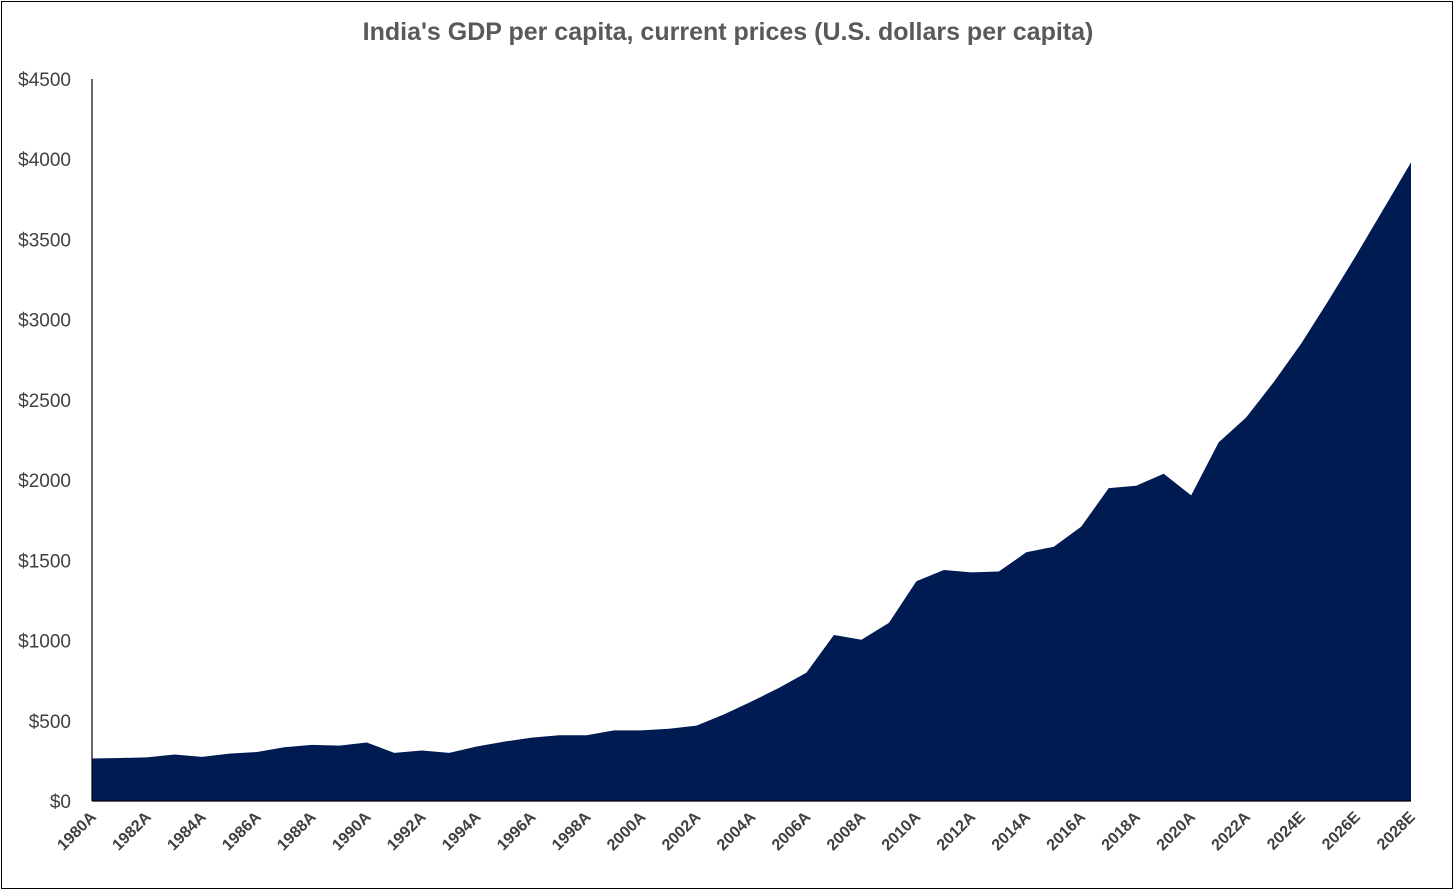  Describe the element at coordinates (132, 831) in the screenshot. I see `x-tick-label: 1982A` at that location.